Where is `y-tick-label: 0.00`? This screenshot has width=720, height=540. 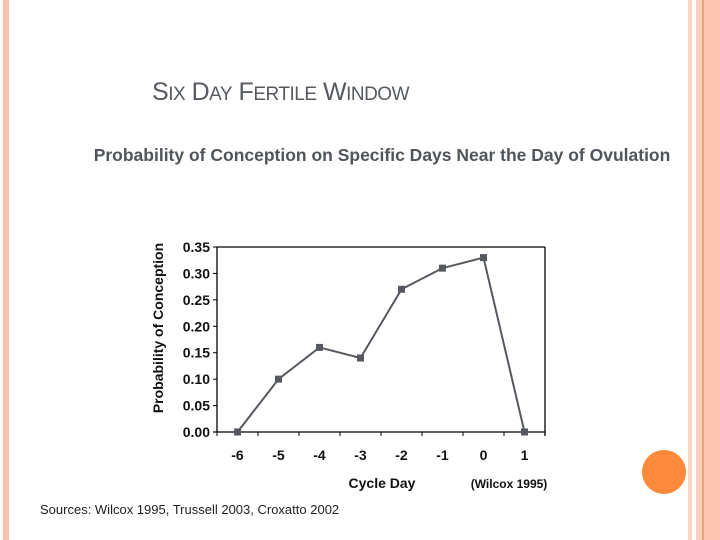 y-tick-label: 0.00 is located at coordinates (196, 432).